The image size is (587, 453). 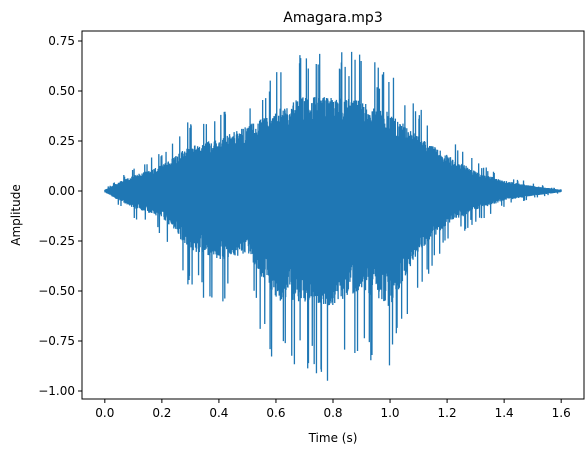 I want to click on y-tick-label: 0.50, so click(x=61, y=91).